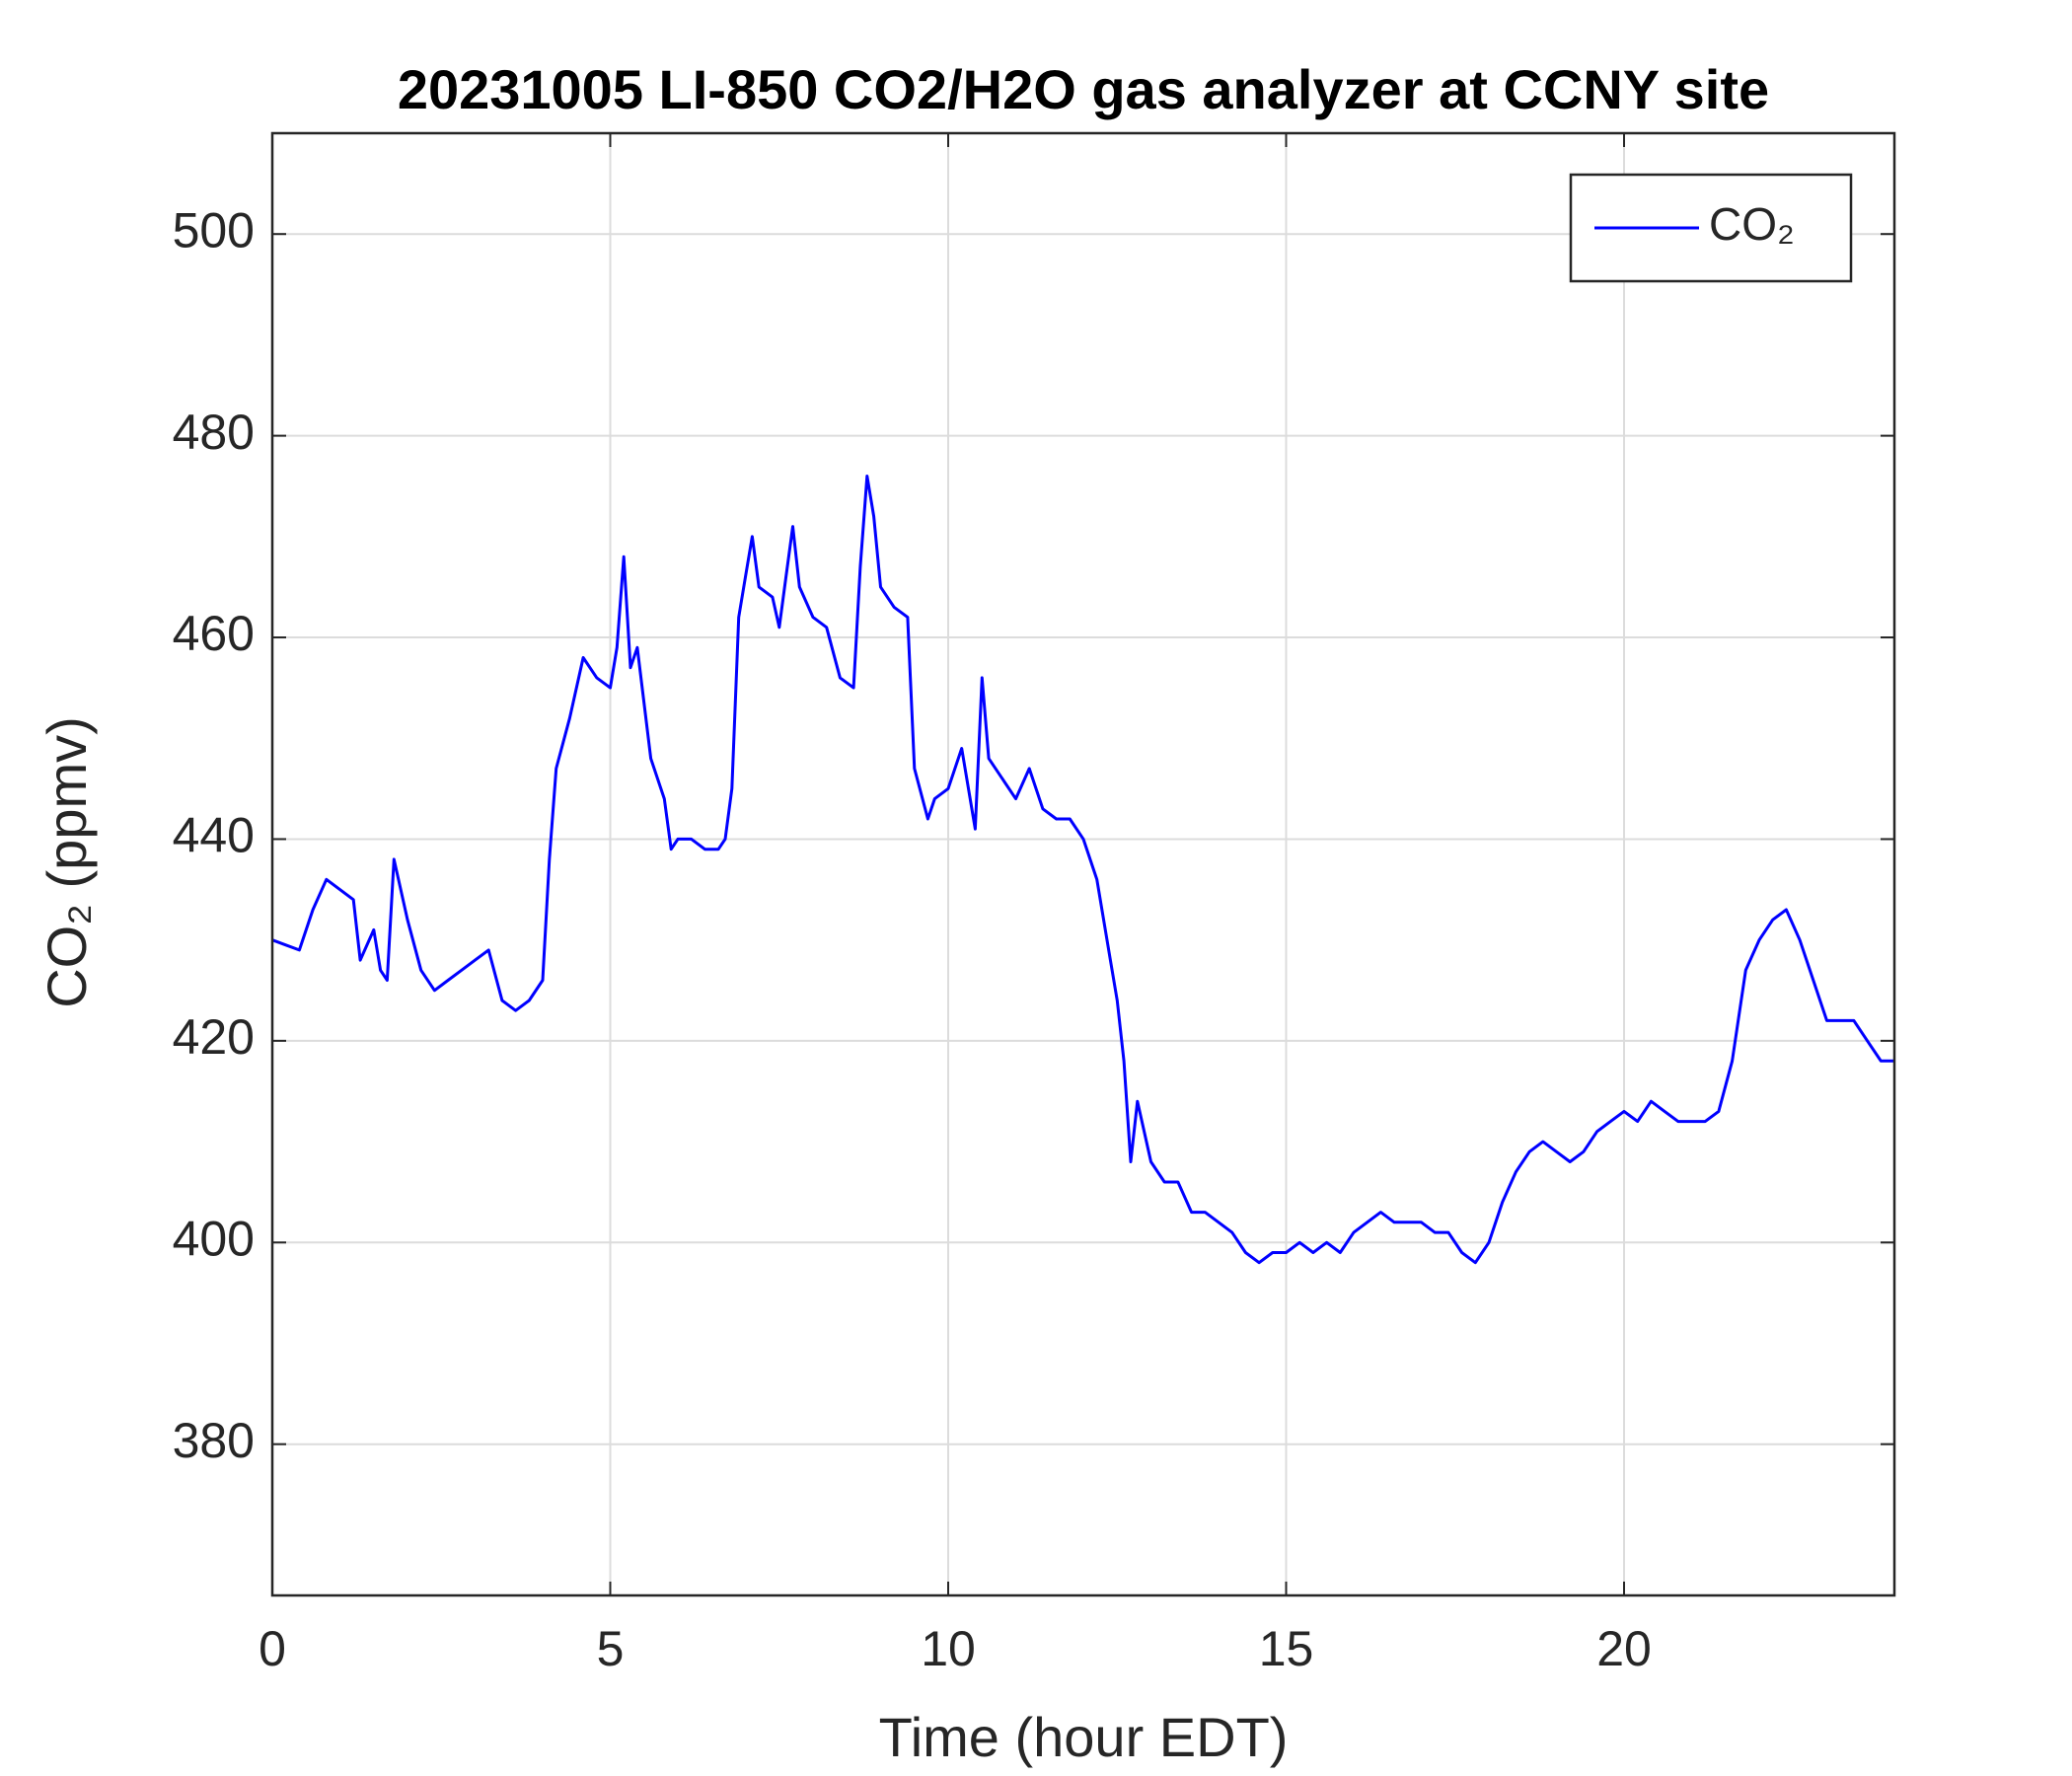 This screenshot has width=2072, height=1776. I want to click on x-tick-label: 0, so click(272, 1648).